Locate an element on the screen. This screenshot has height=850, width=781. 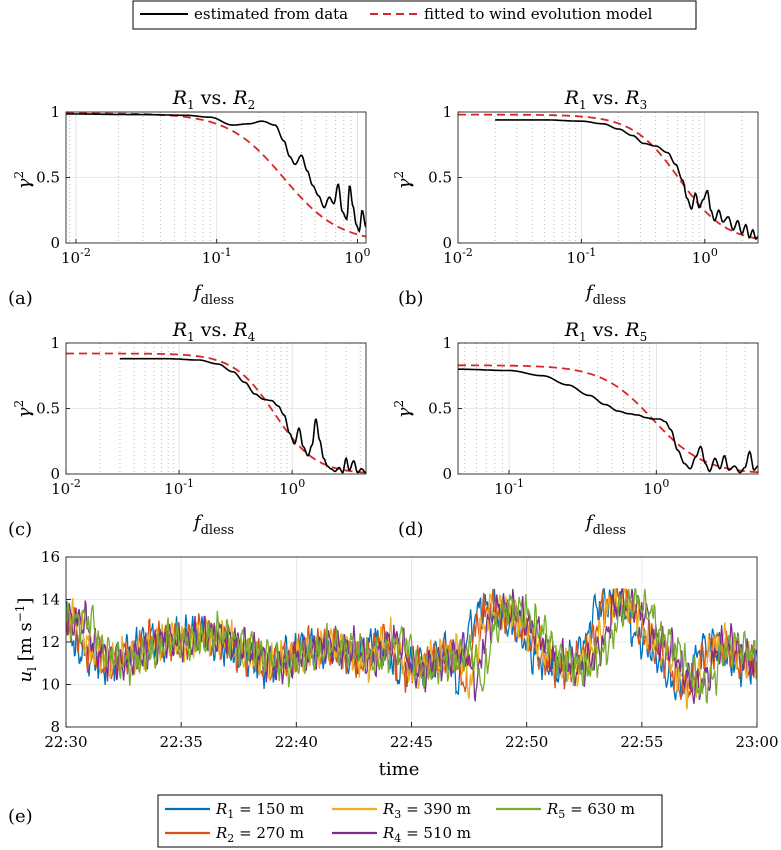
coherence-panel-a: R1 vs. R2 γ2 fdless (a) 10⁻² 10⁻¹ 100 0 0.5 1 is located at coordinates (189, 198).